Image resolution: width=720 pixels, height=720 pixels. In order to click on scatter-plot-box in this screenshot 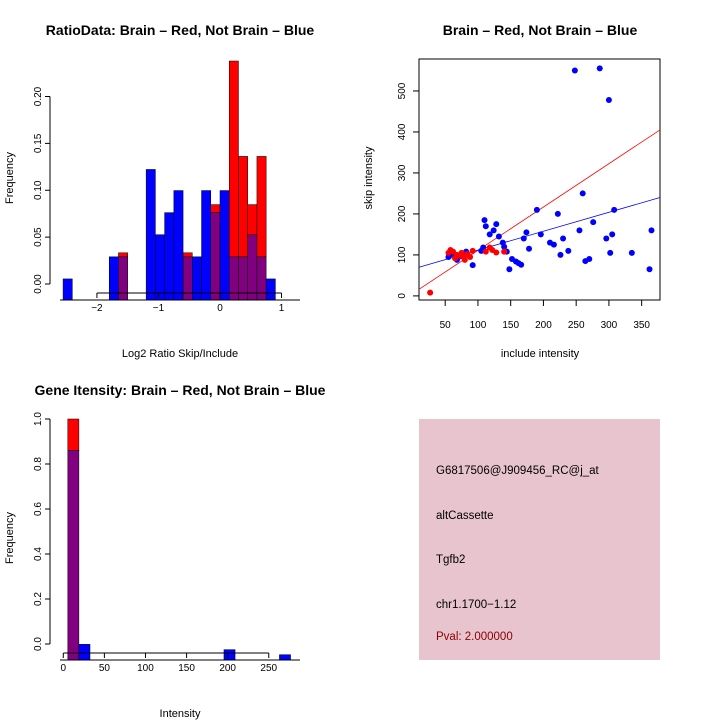, I will do `click(539, 179)`.